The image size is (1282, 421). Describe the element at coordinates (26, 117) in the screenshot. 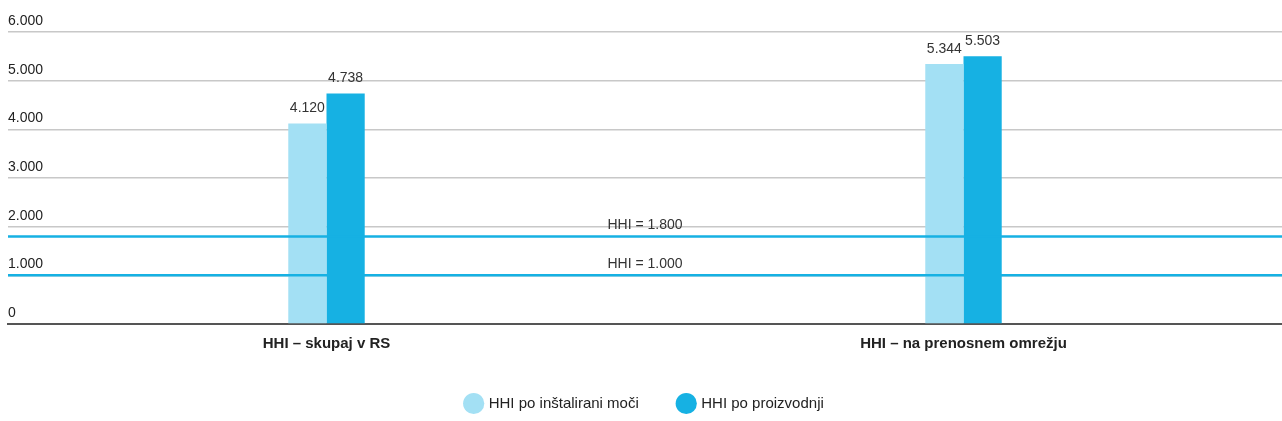

I see `y-tick-label: 4.000` at that location.